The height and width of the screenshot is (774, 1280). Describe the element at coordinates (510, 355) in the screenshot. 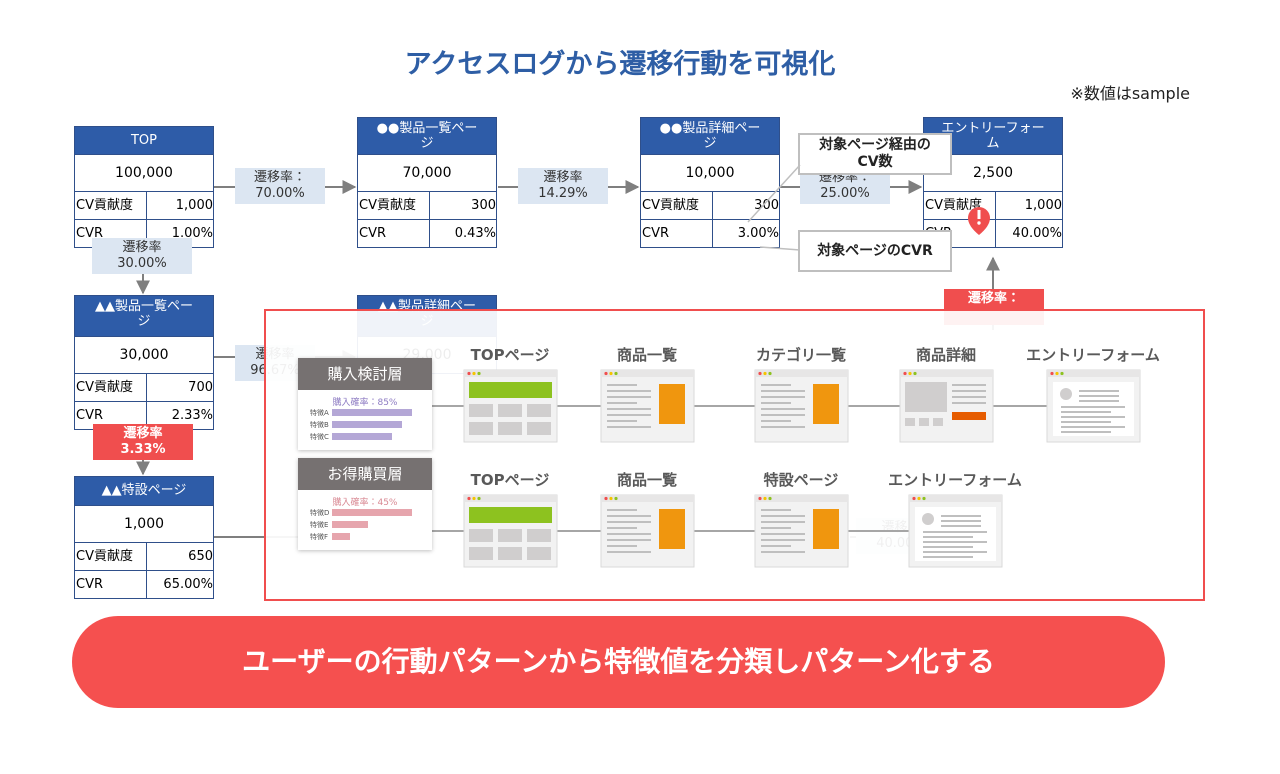

I see `flow-step-title: TOPページ` at that location.